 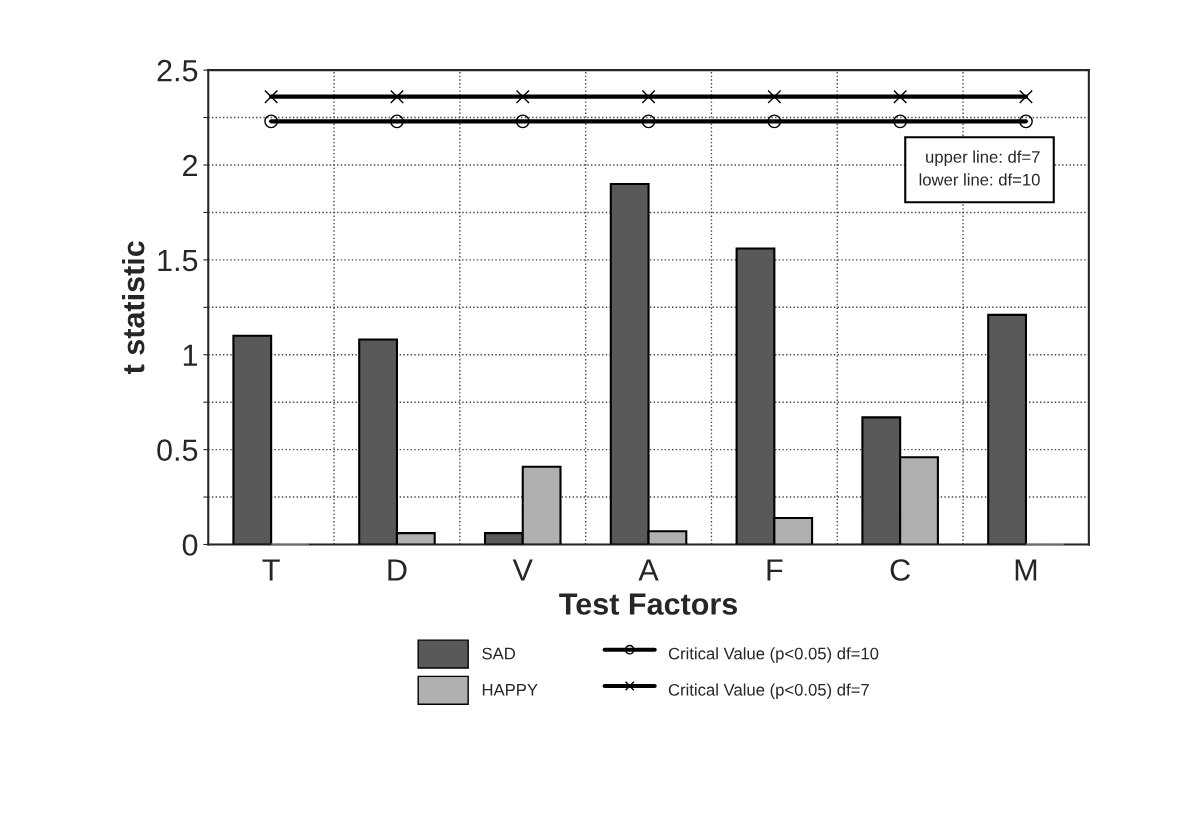 I want to click on x-tick-label: A, so click(x=648, y=570).